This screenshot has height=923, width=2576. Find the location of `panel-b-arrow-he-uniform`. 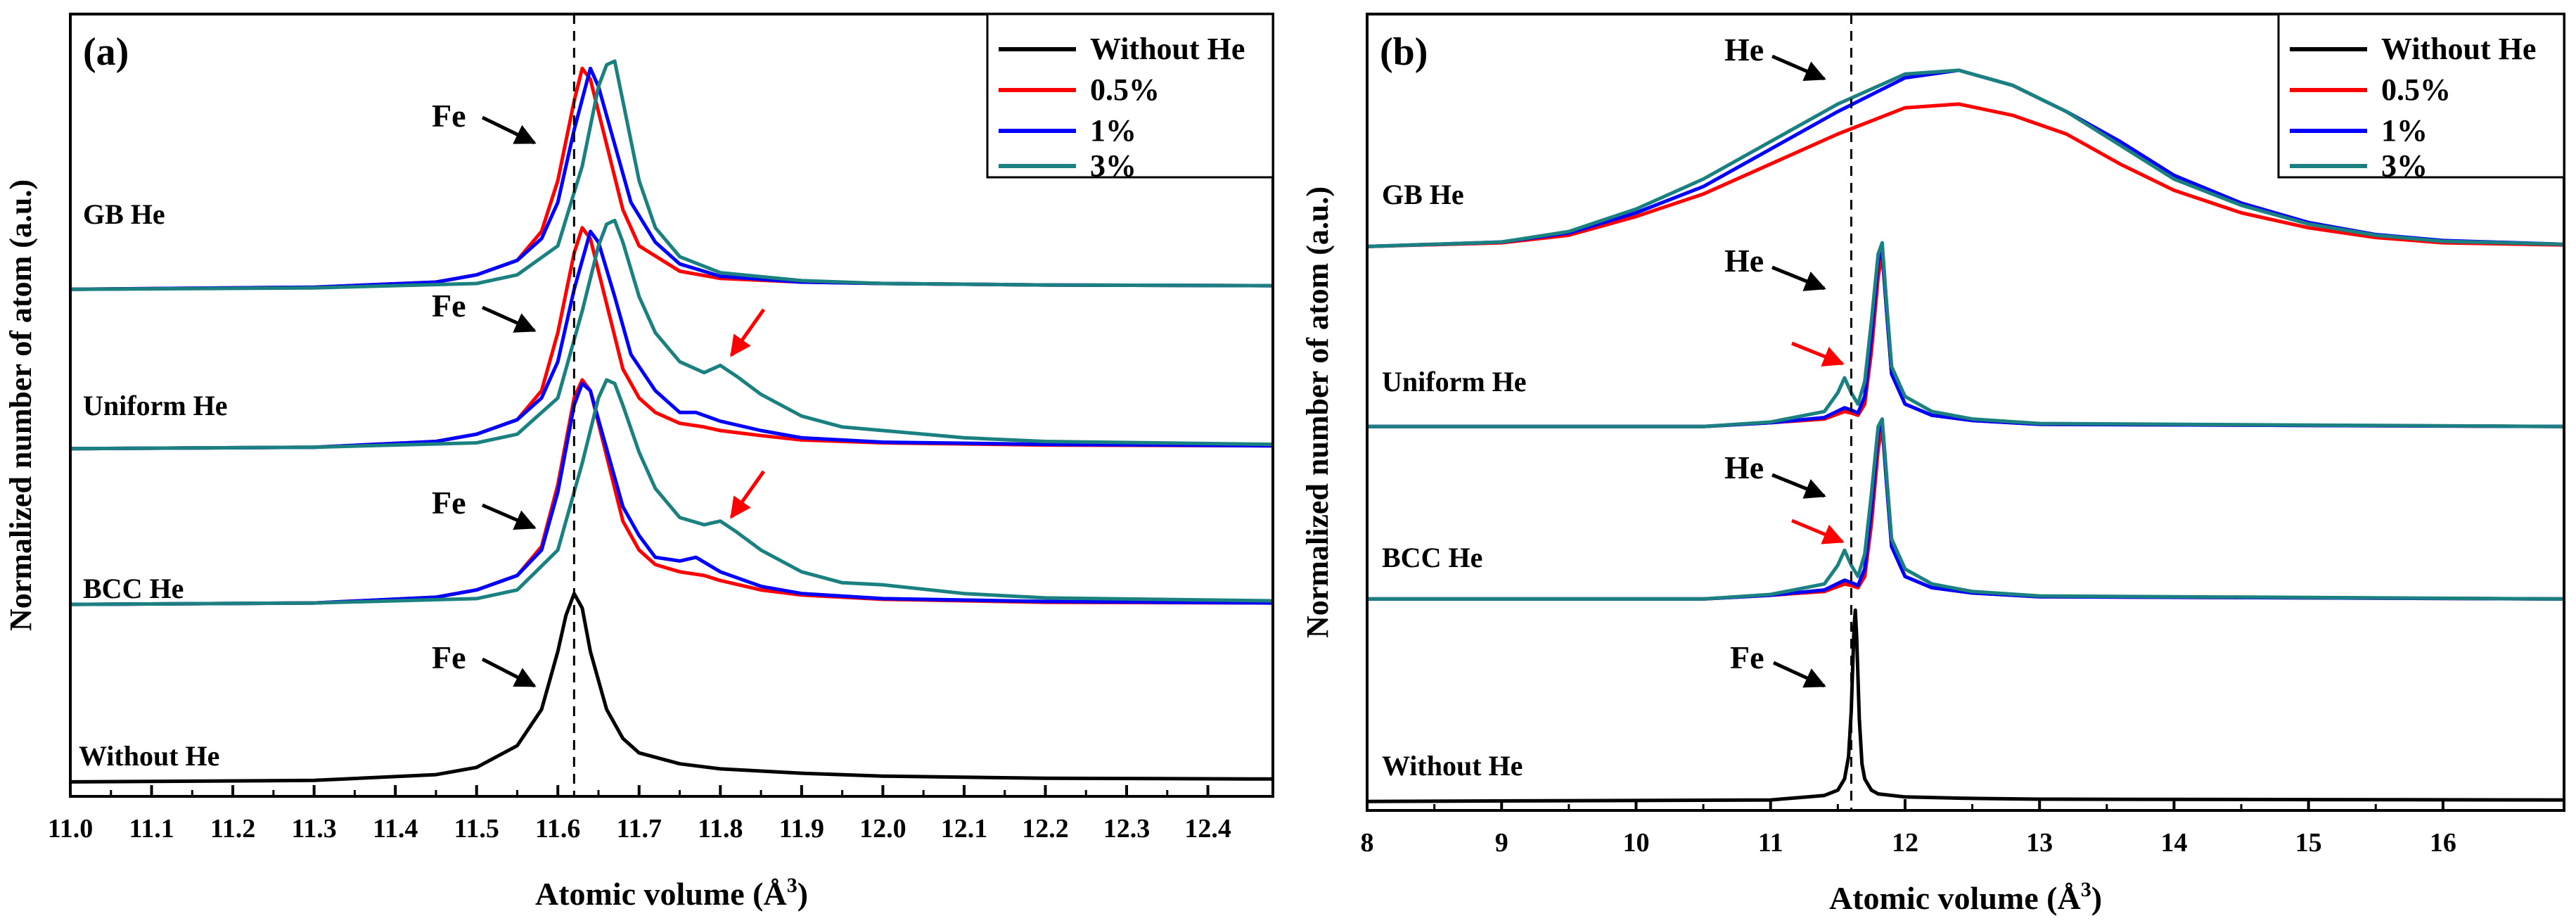

panel-b-arrow-he-uniform is located at coordinates (1799, 278).